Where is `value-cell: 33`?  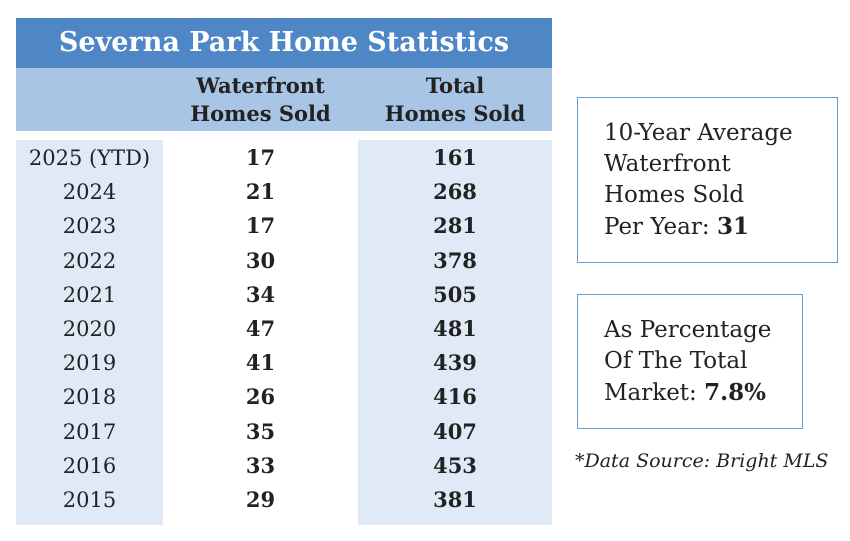 value-cell: 33 is located at coordinates (260, 465).